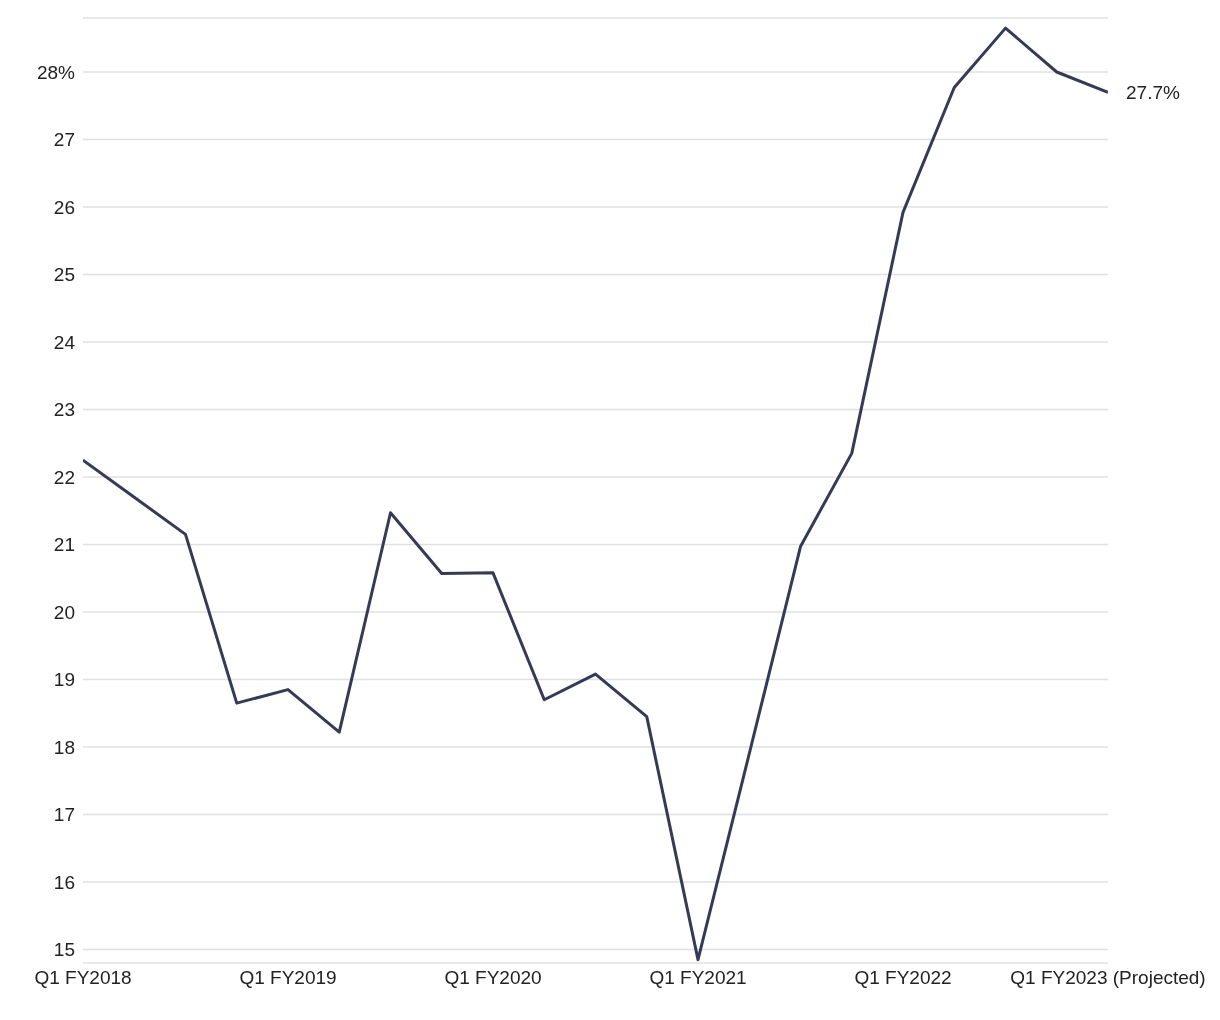  What do you see at coordinates (64, 815) in the screenshot?
I see `y-tick-label: 17` at bounding box center [64, 815].